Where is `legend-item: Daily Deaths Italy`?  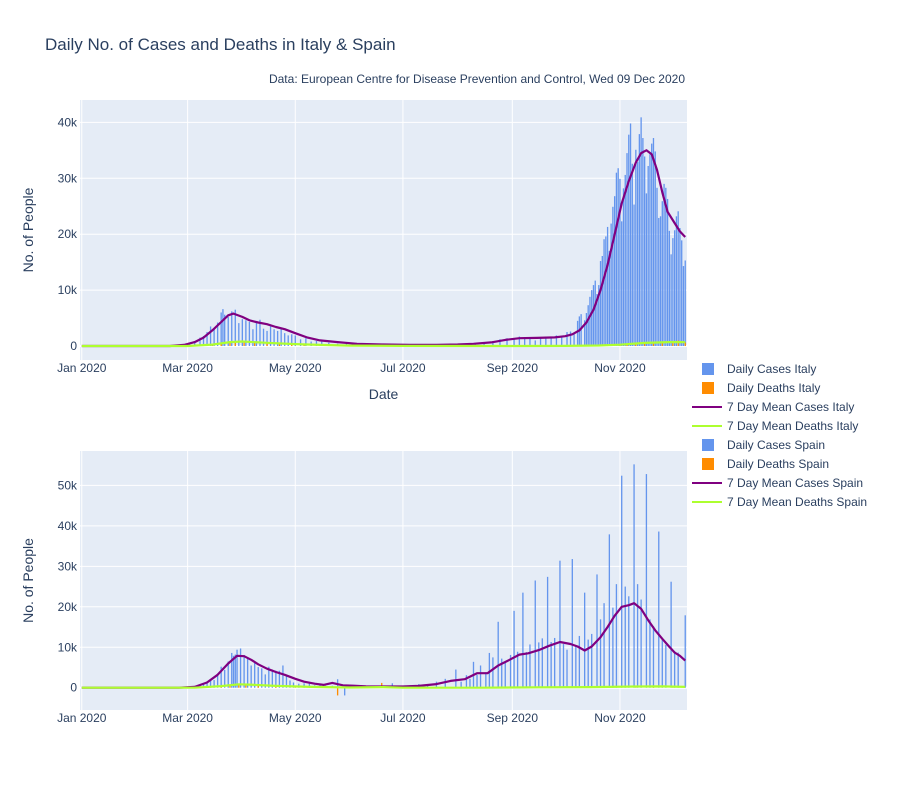 legend-item: Daily Deaths Italy is located at coordinates (761, 388).